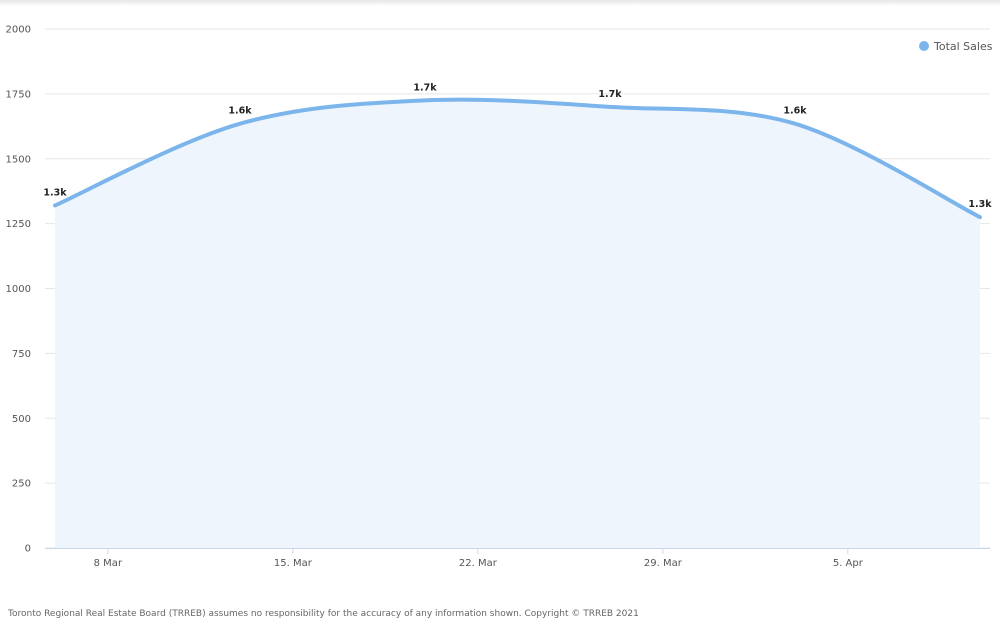 This screenshot has width=1000, height=633. I want to click on y-tick-label: 0, so click(28, 549).